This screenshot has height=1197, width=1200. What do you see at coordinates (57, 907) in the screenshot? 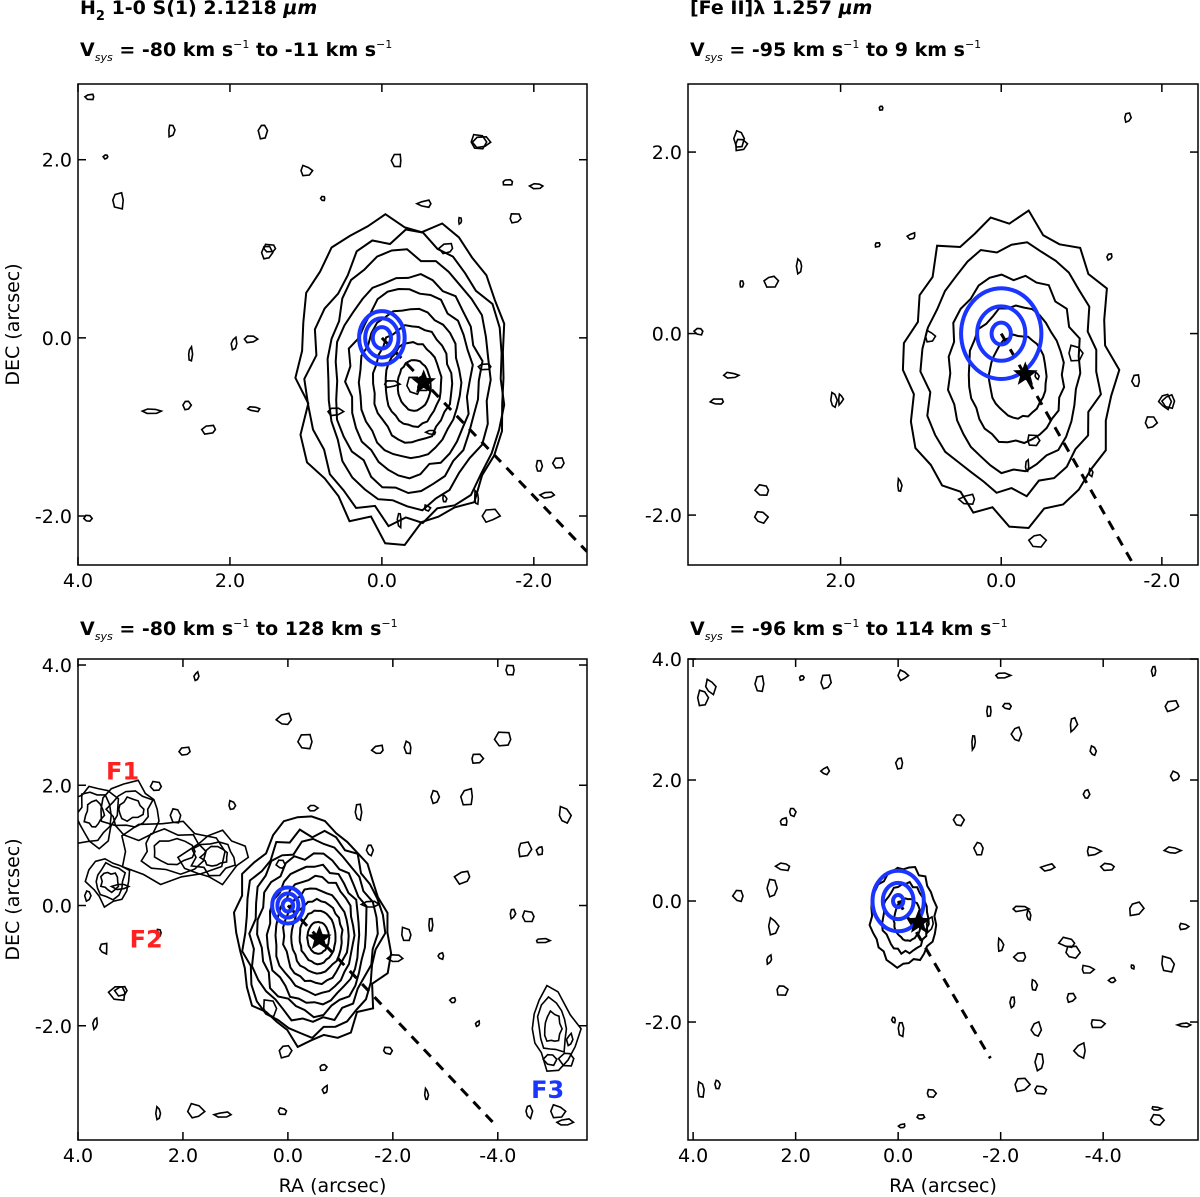
I see `y-tick-label: 0.0` at bounding box center [57, 907].